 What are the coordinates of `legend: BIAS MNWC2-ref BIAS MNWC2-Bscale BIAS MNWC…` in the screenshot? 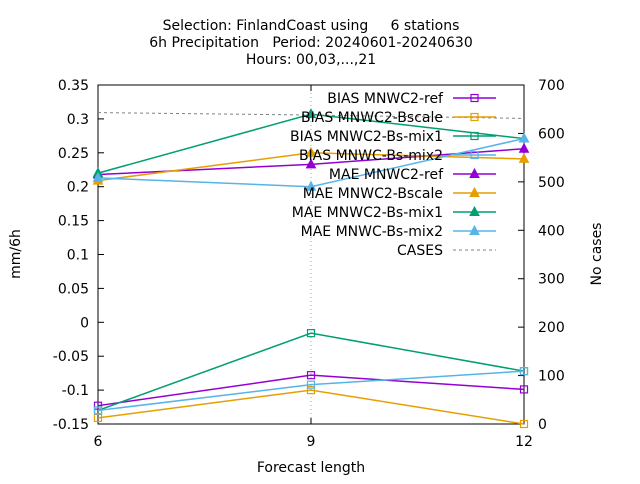 It's located at (393, 175).